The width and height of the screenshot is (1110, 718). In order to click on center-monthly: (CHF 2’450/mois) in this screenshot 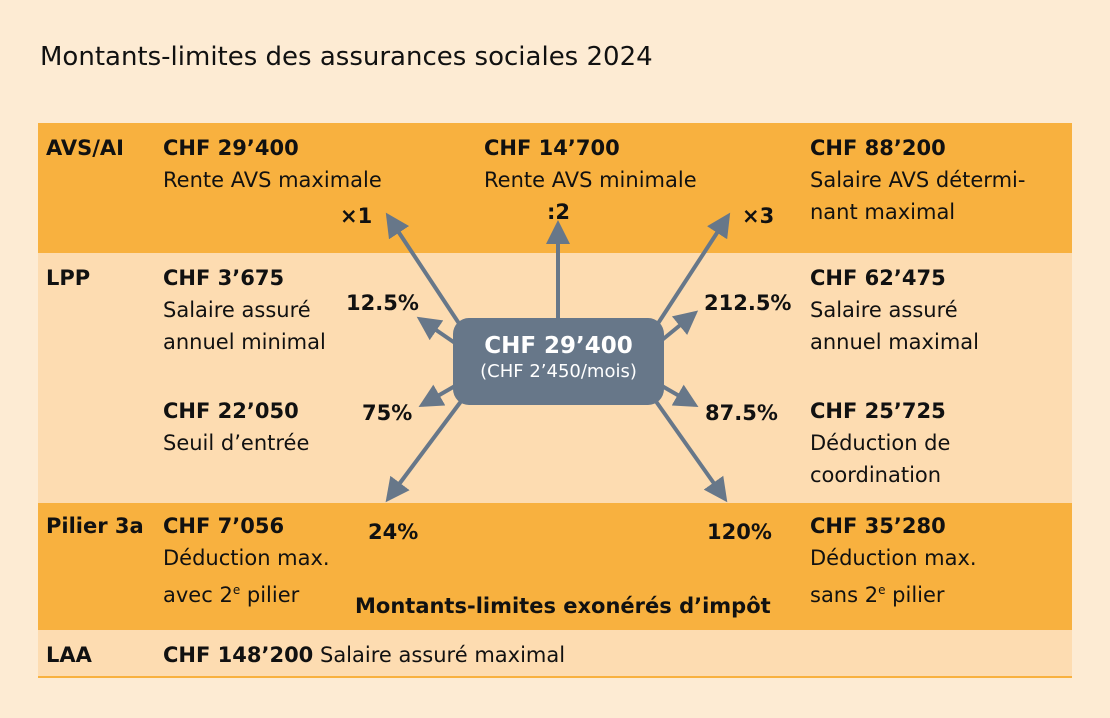, I will do `click(558, 371)`.